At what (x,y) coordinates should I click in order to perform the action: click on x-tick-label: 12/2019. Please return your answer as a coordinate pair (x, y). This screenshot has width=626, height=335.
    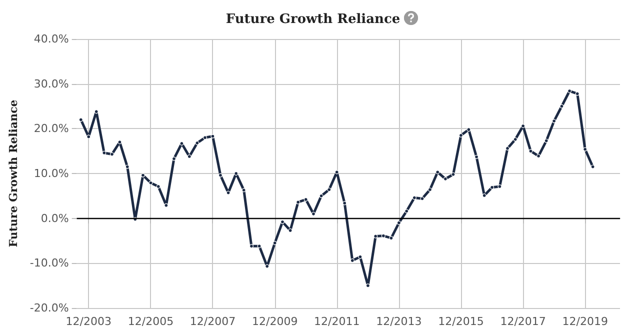
    Looking at the image, I should click on (585, 321).